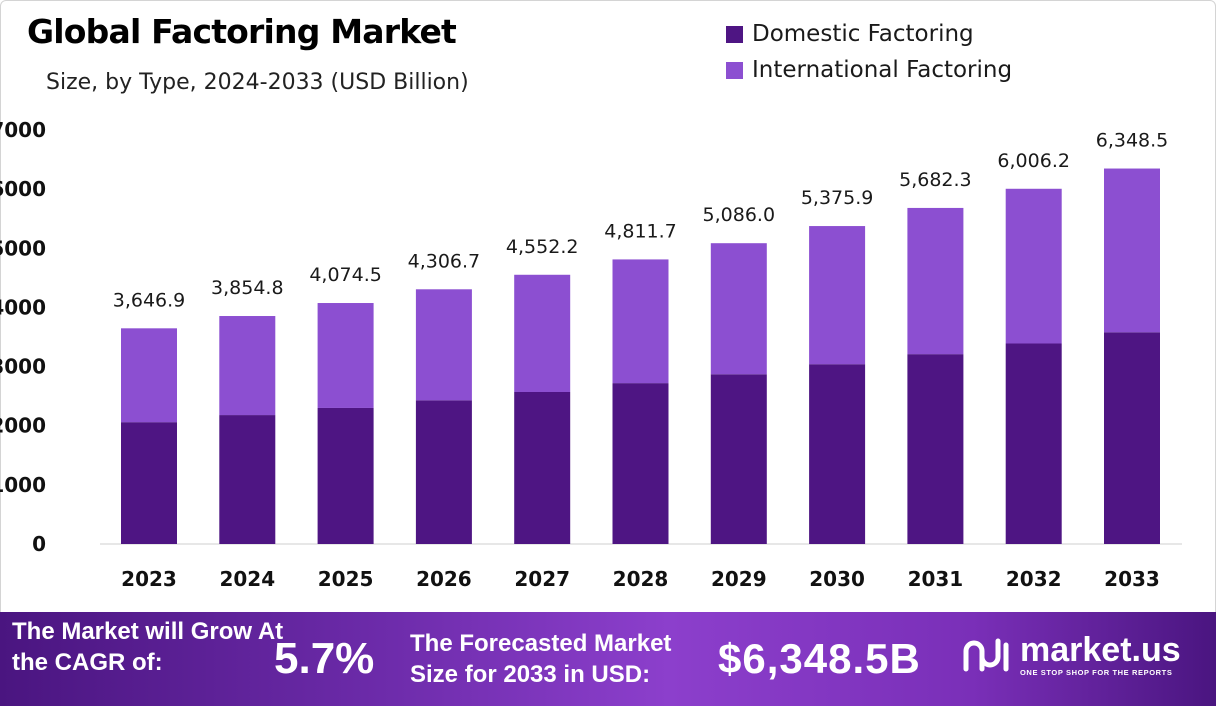  I want to click on cagr-value: 5.7%, so click(324, 658).